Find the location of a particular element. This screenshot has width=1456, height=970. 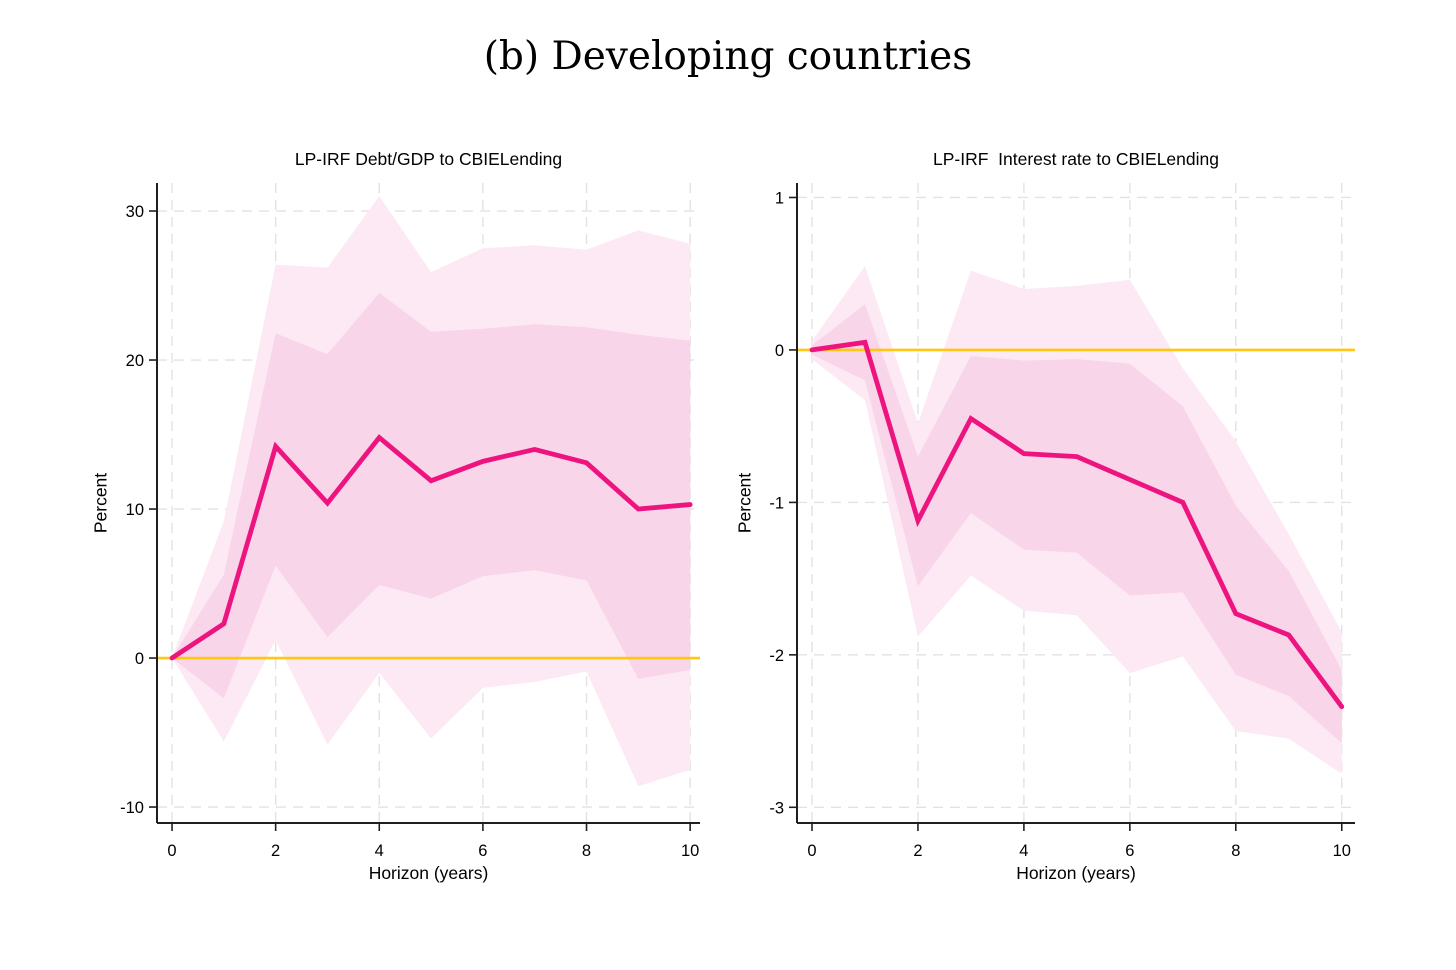

right-panel-title: LP-IRF Interest rate to CBIELending is located at coordinates (1076, 159).